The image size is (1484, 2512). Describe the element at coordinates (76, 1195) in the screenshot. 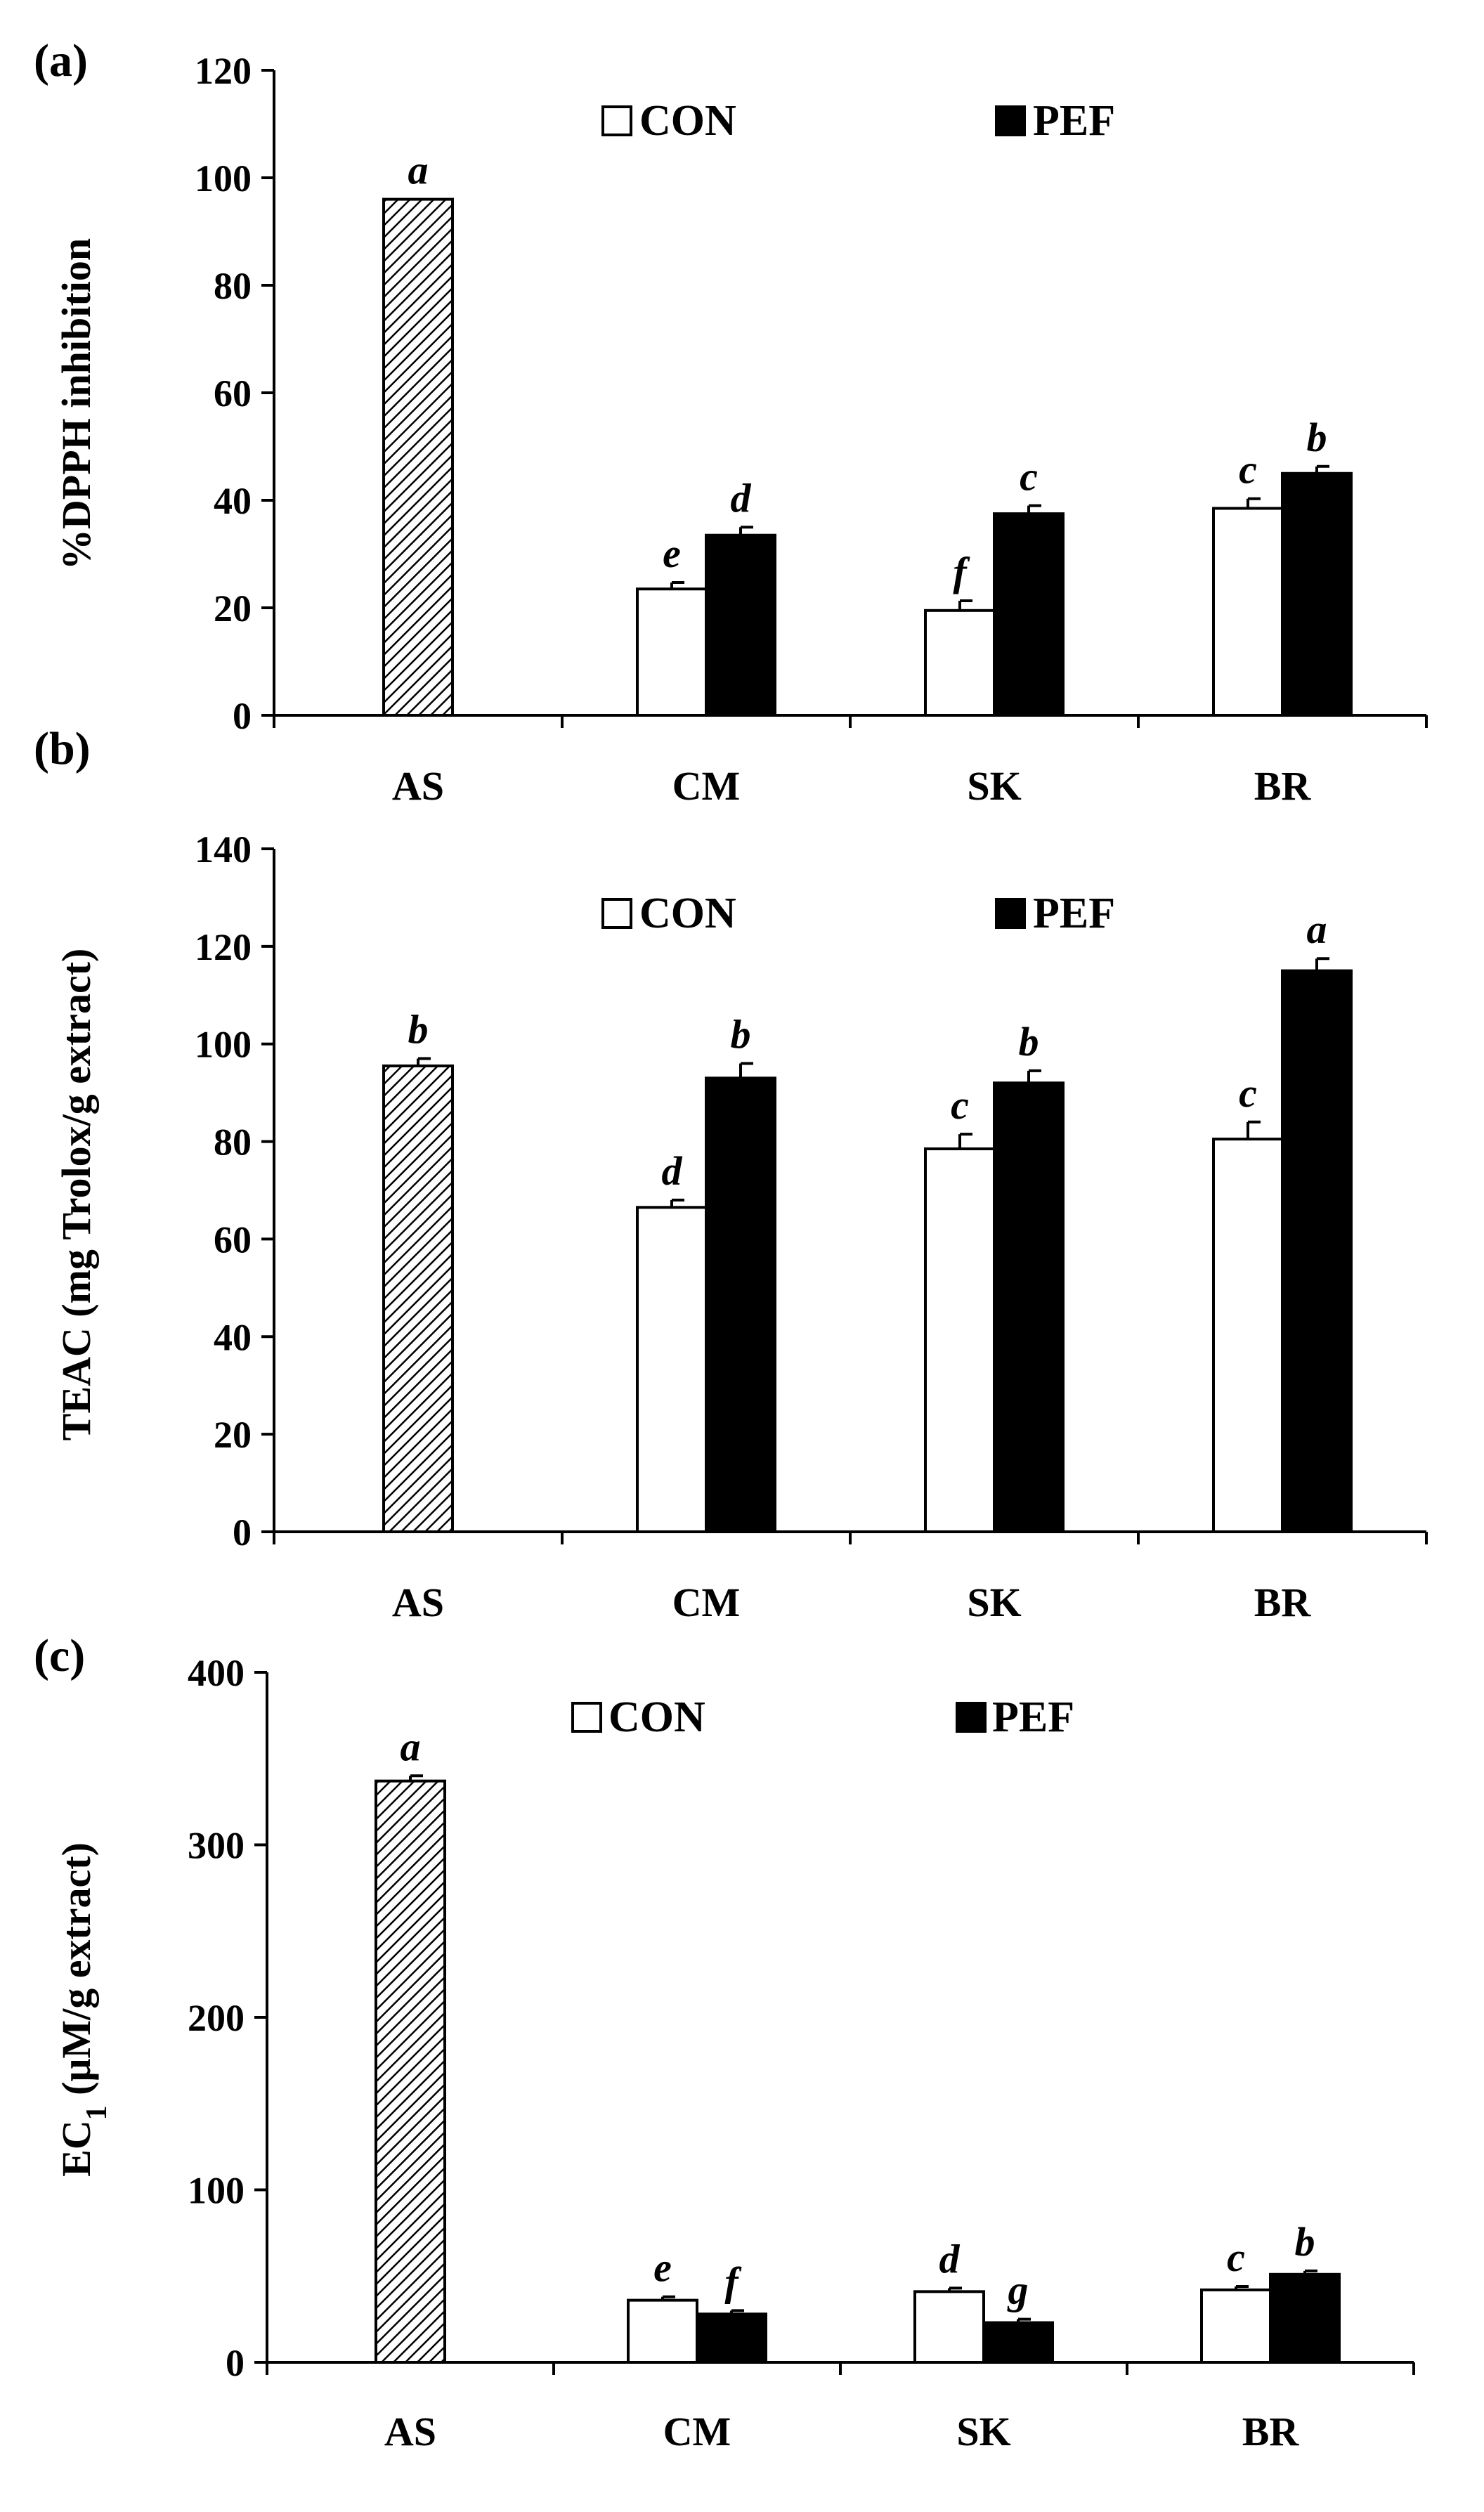

I see `y-axis-label: TEAC (mg Trolox/g extract)` at that location.